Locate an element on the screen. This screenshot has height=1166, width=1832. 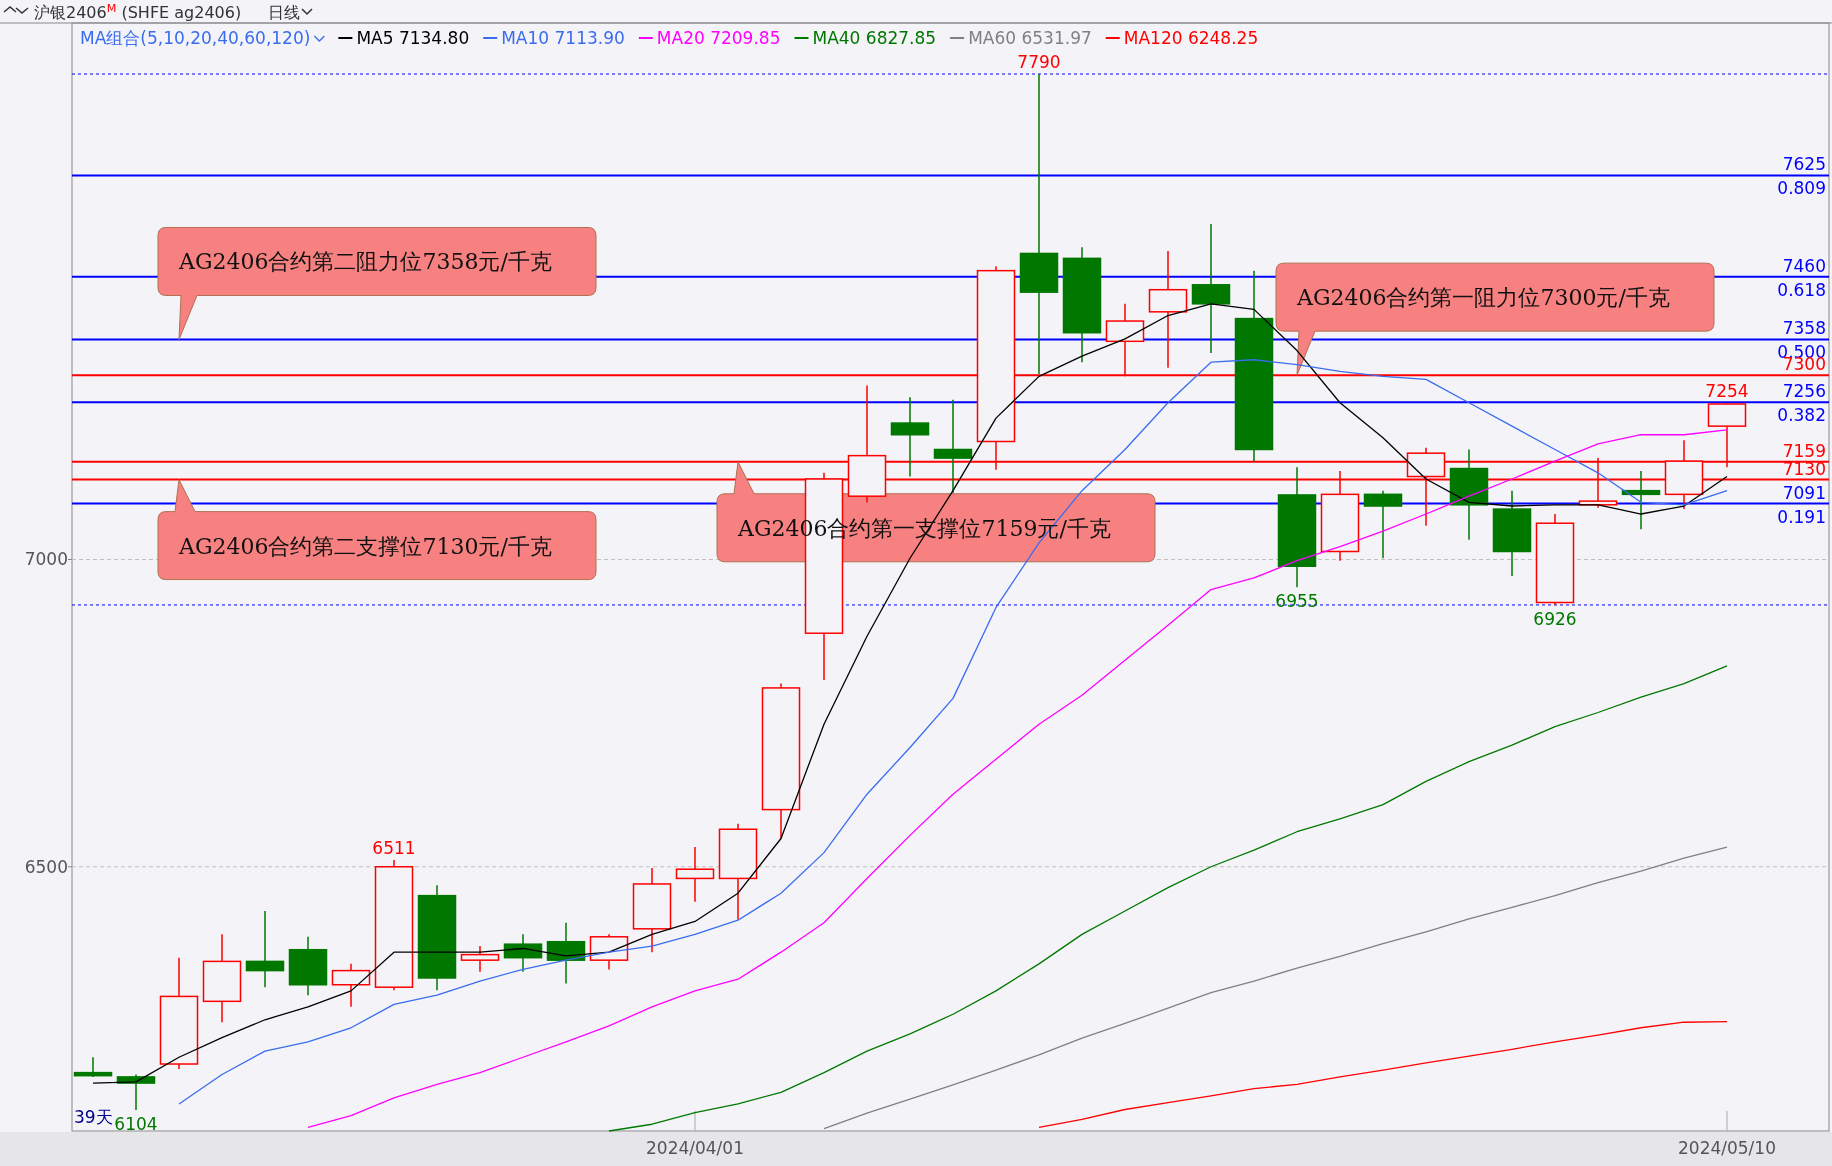
legend-item: MA40 6827.85 is located at coordinates (865, 38).